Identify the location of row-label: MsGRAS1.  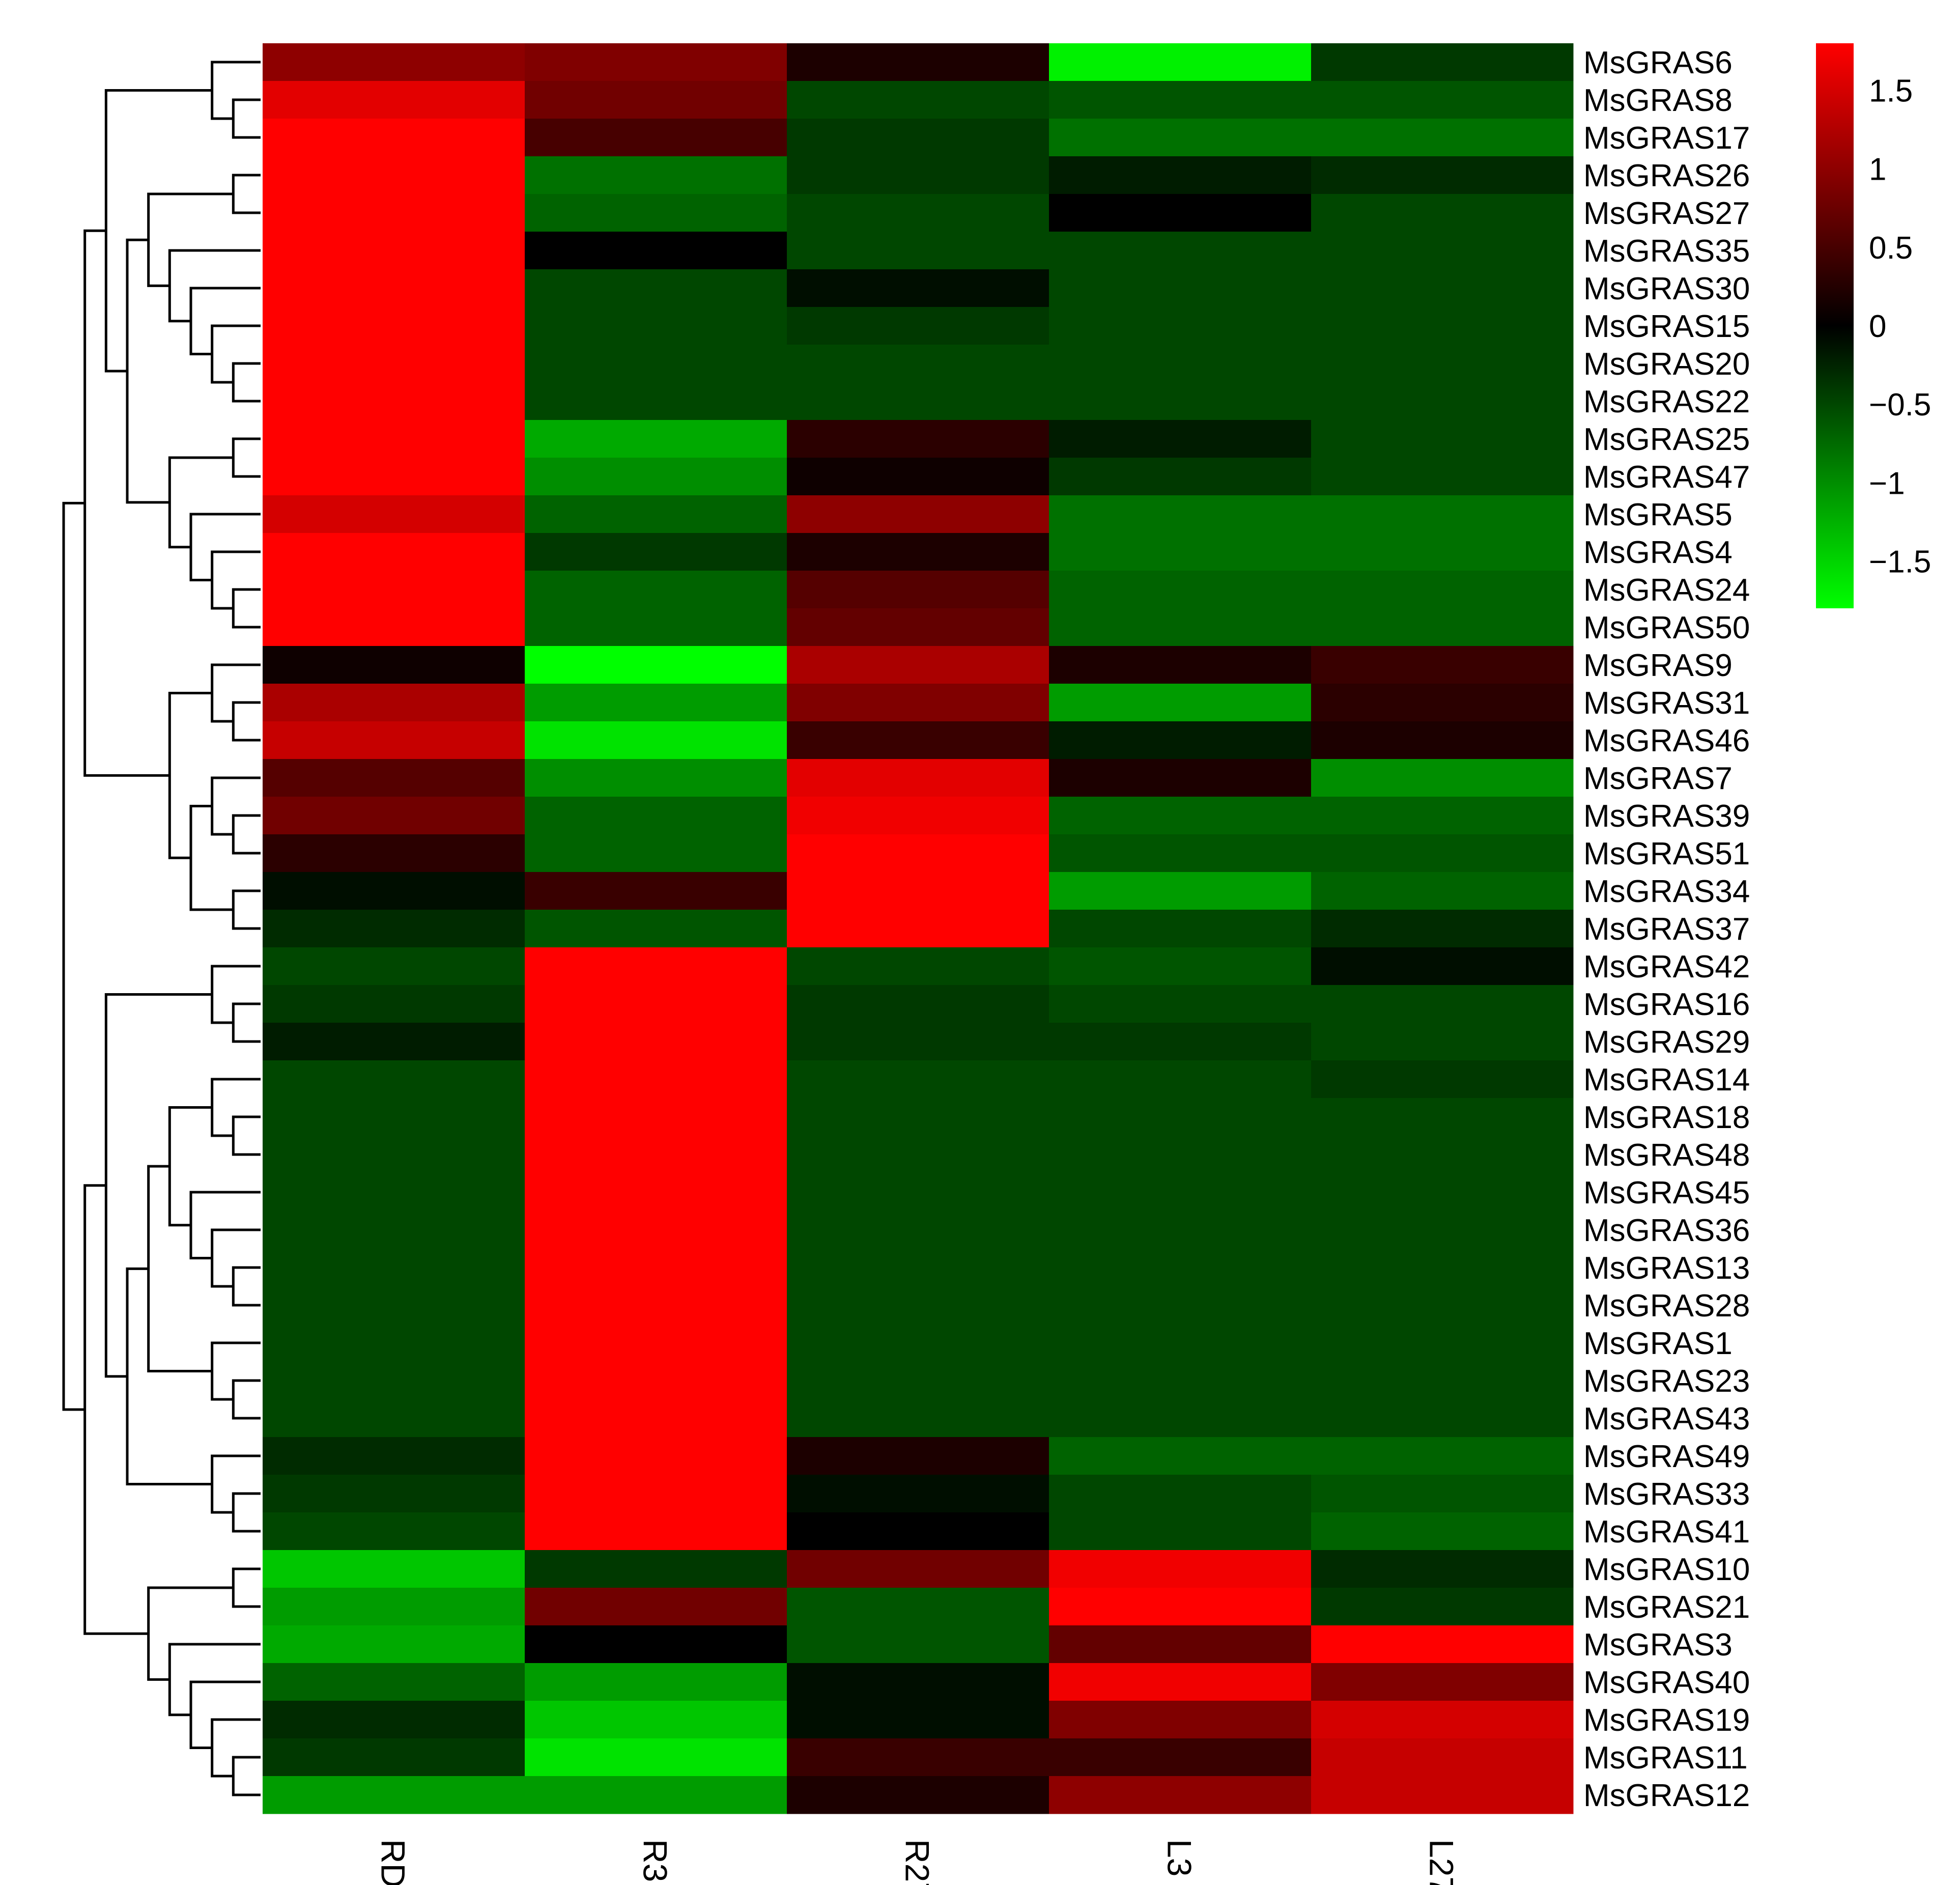
(1658, 1343).